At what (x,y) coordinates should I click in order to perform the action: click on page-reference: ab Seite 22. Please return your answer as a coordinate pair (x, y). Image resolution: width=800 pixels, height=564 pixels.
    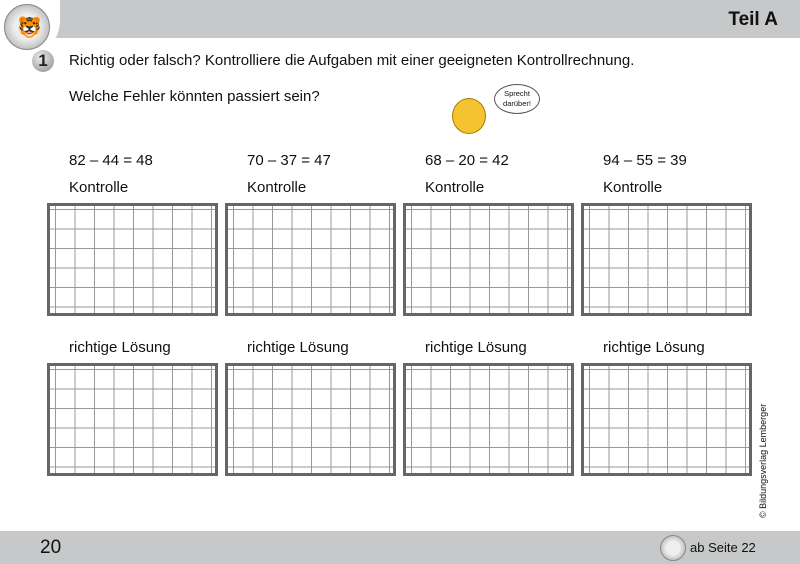
    Looking at the image, I should click on (723, 547).